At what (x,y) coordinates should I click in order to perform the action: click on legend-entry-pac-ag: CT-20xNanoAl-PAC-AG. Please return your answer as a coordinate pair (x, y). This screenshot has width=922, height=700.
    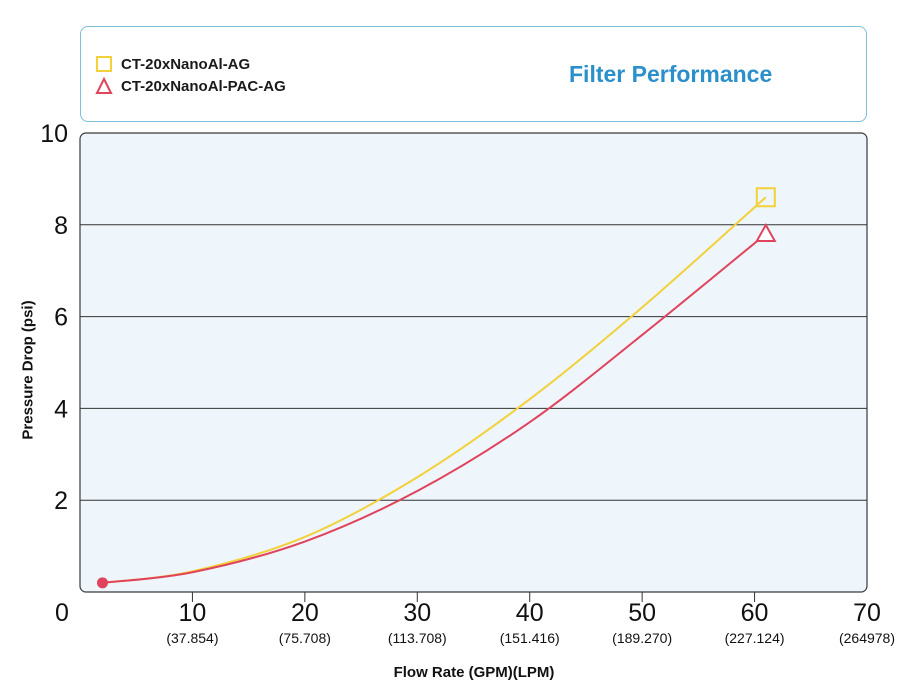
    Looking at the image, I should click on (190, 86).